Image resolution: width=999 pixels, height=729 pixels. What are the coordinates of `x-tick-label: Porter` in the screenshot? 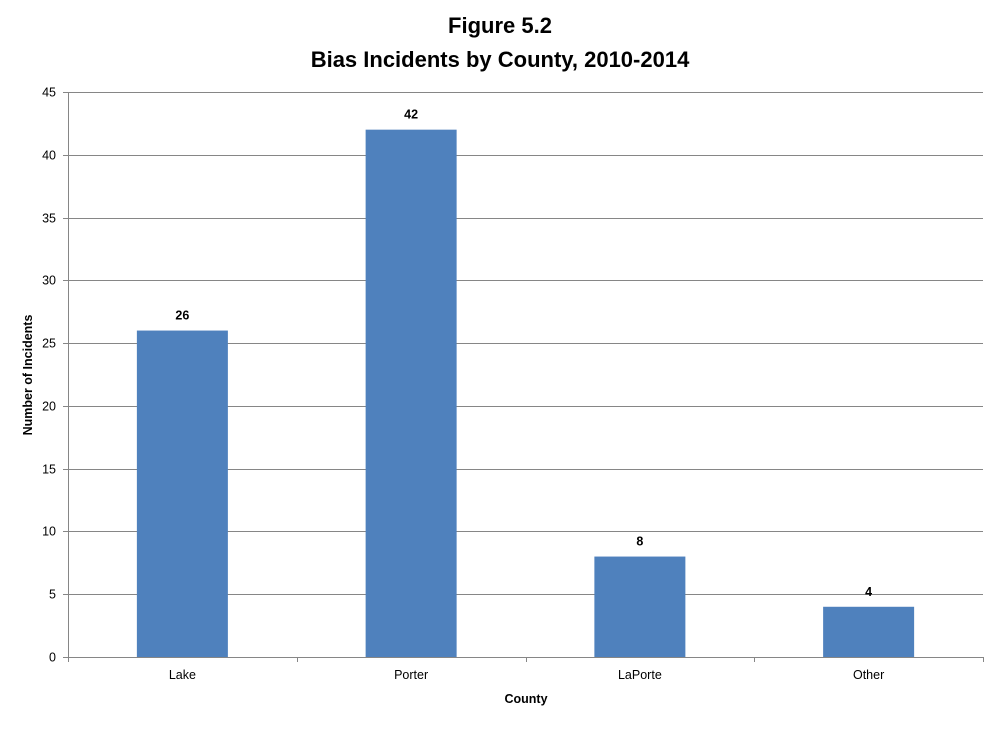 It's located at (411, 675).